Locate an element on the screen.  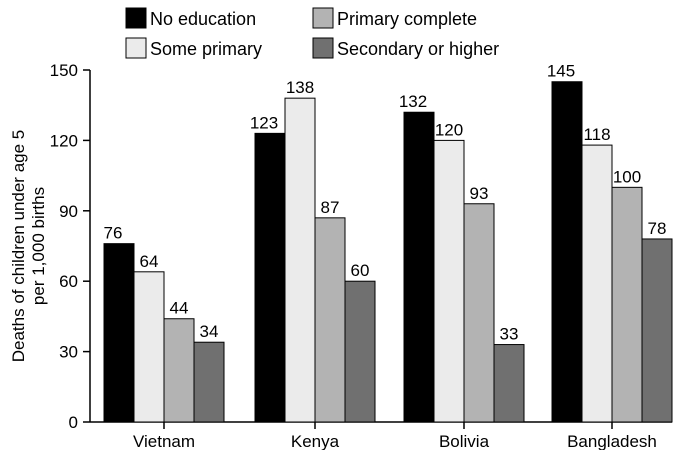
x-tick-label: Vietnam is located at coordinates (164, 441).